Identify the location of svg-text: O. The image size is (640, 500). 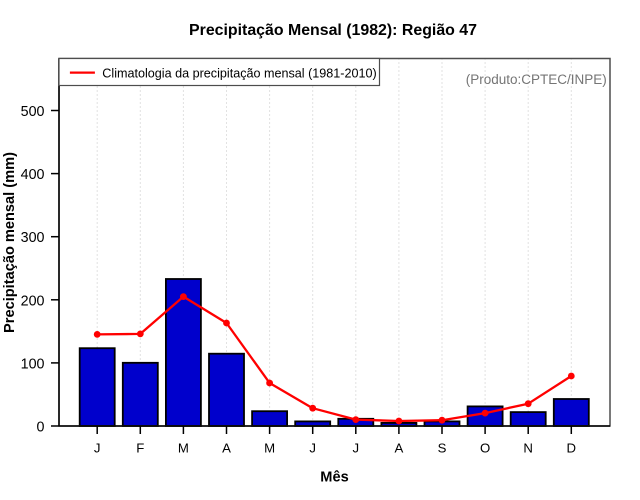
(485, 448).